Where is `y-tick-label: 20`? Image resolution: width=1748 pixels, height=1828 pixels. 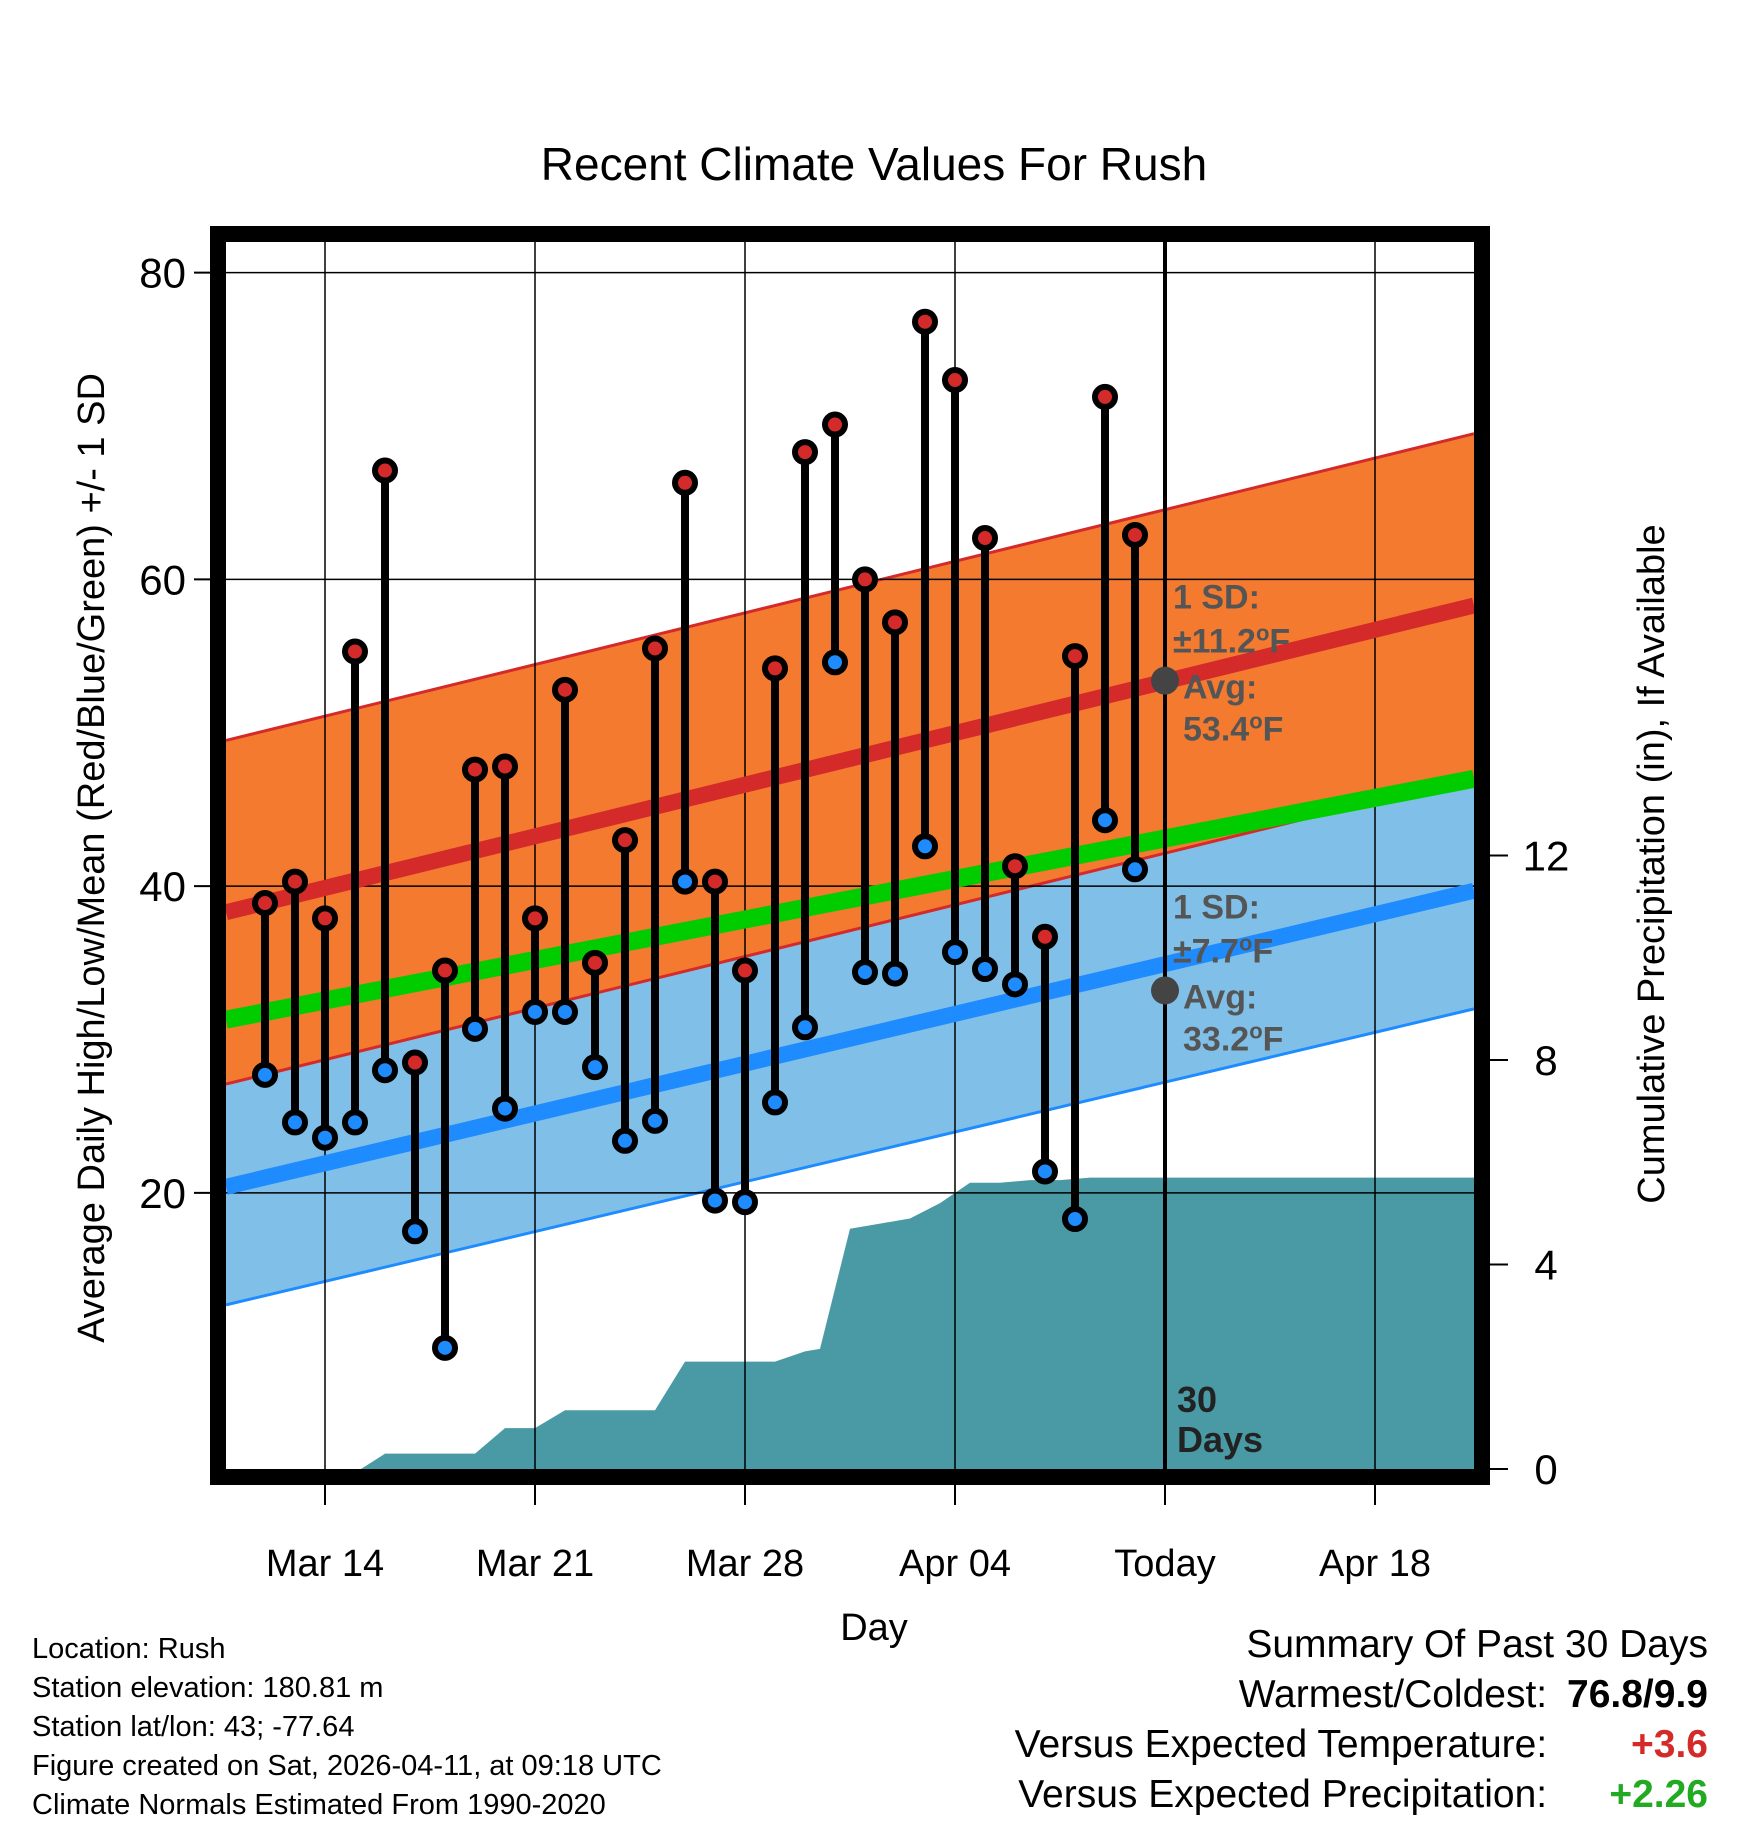 y-tick-label: 20 is located at coordinates (162, 1193).